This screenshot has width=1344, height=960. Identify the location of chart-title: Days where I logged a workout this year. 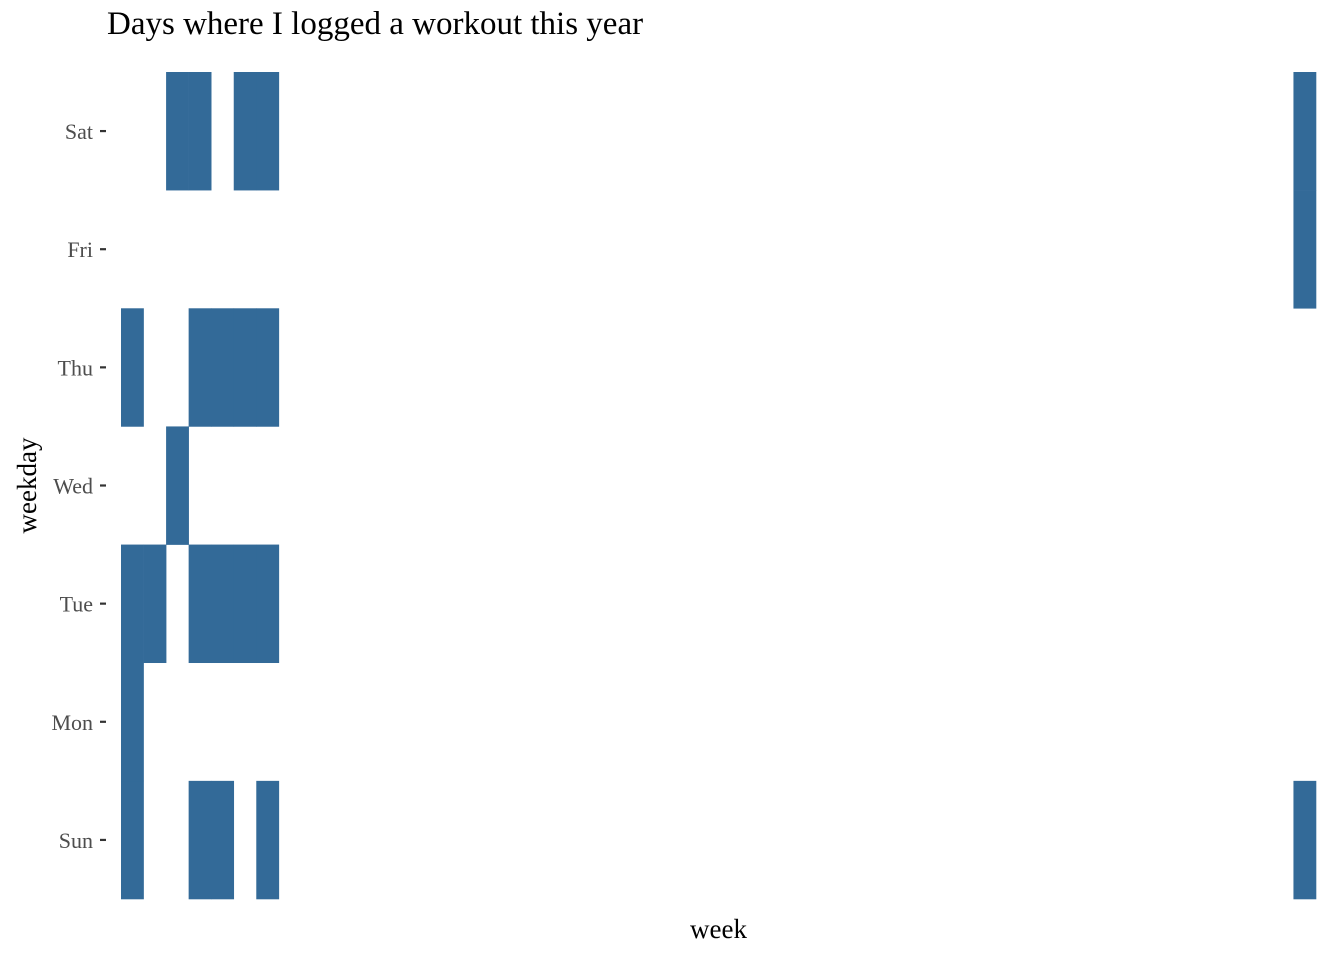
(375, 24).